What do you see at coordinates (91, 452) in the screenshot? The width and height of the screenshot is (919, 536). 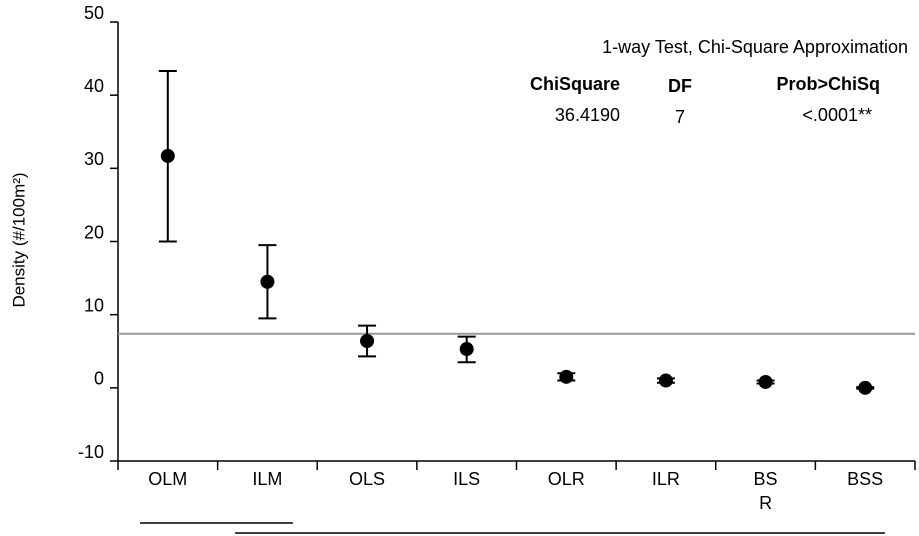 I see `y-tick-label: -10` at bounding box center [91, 452].